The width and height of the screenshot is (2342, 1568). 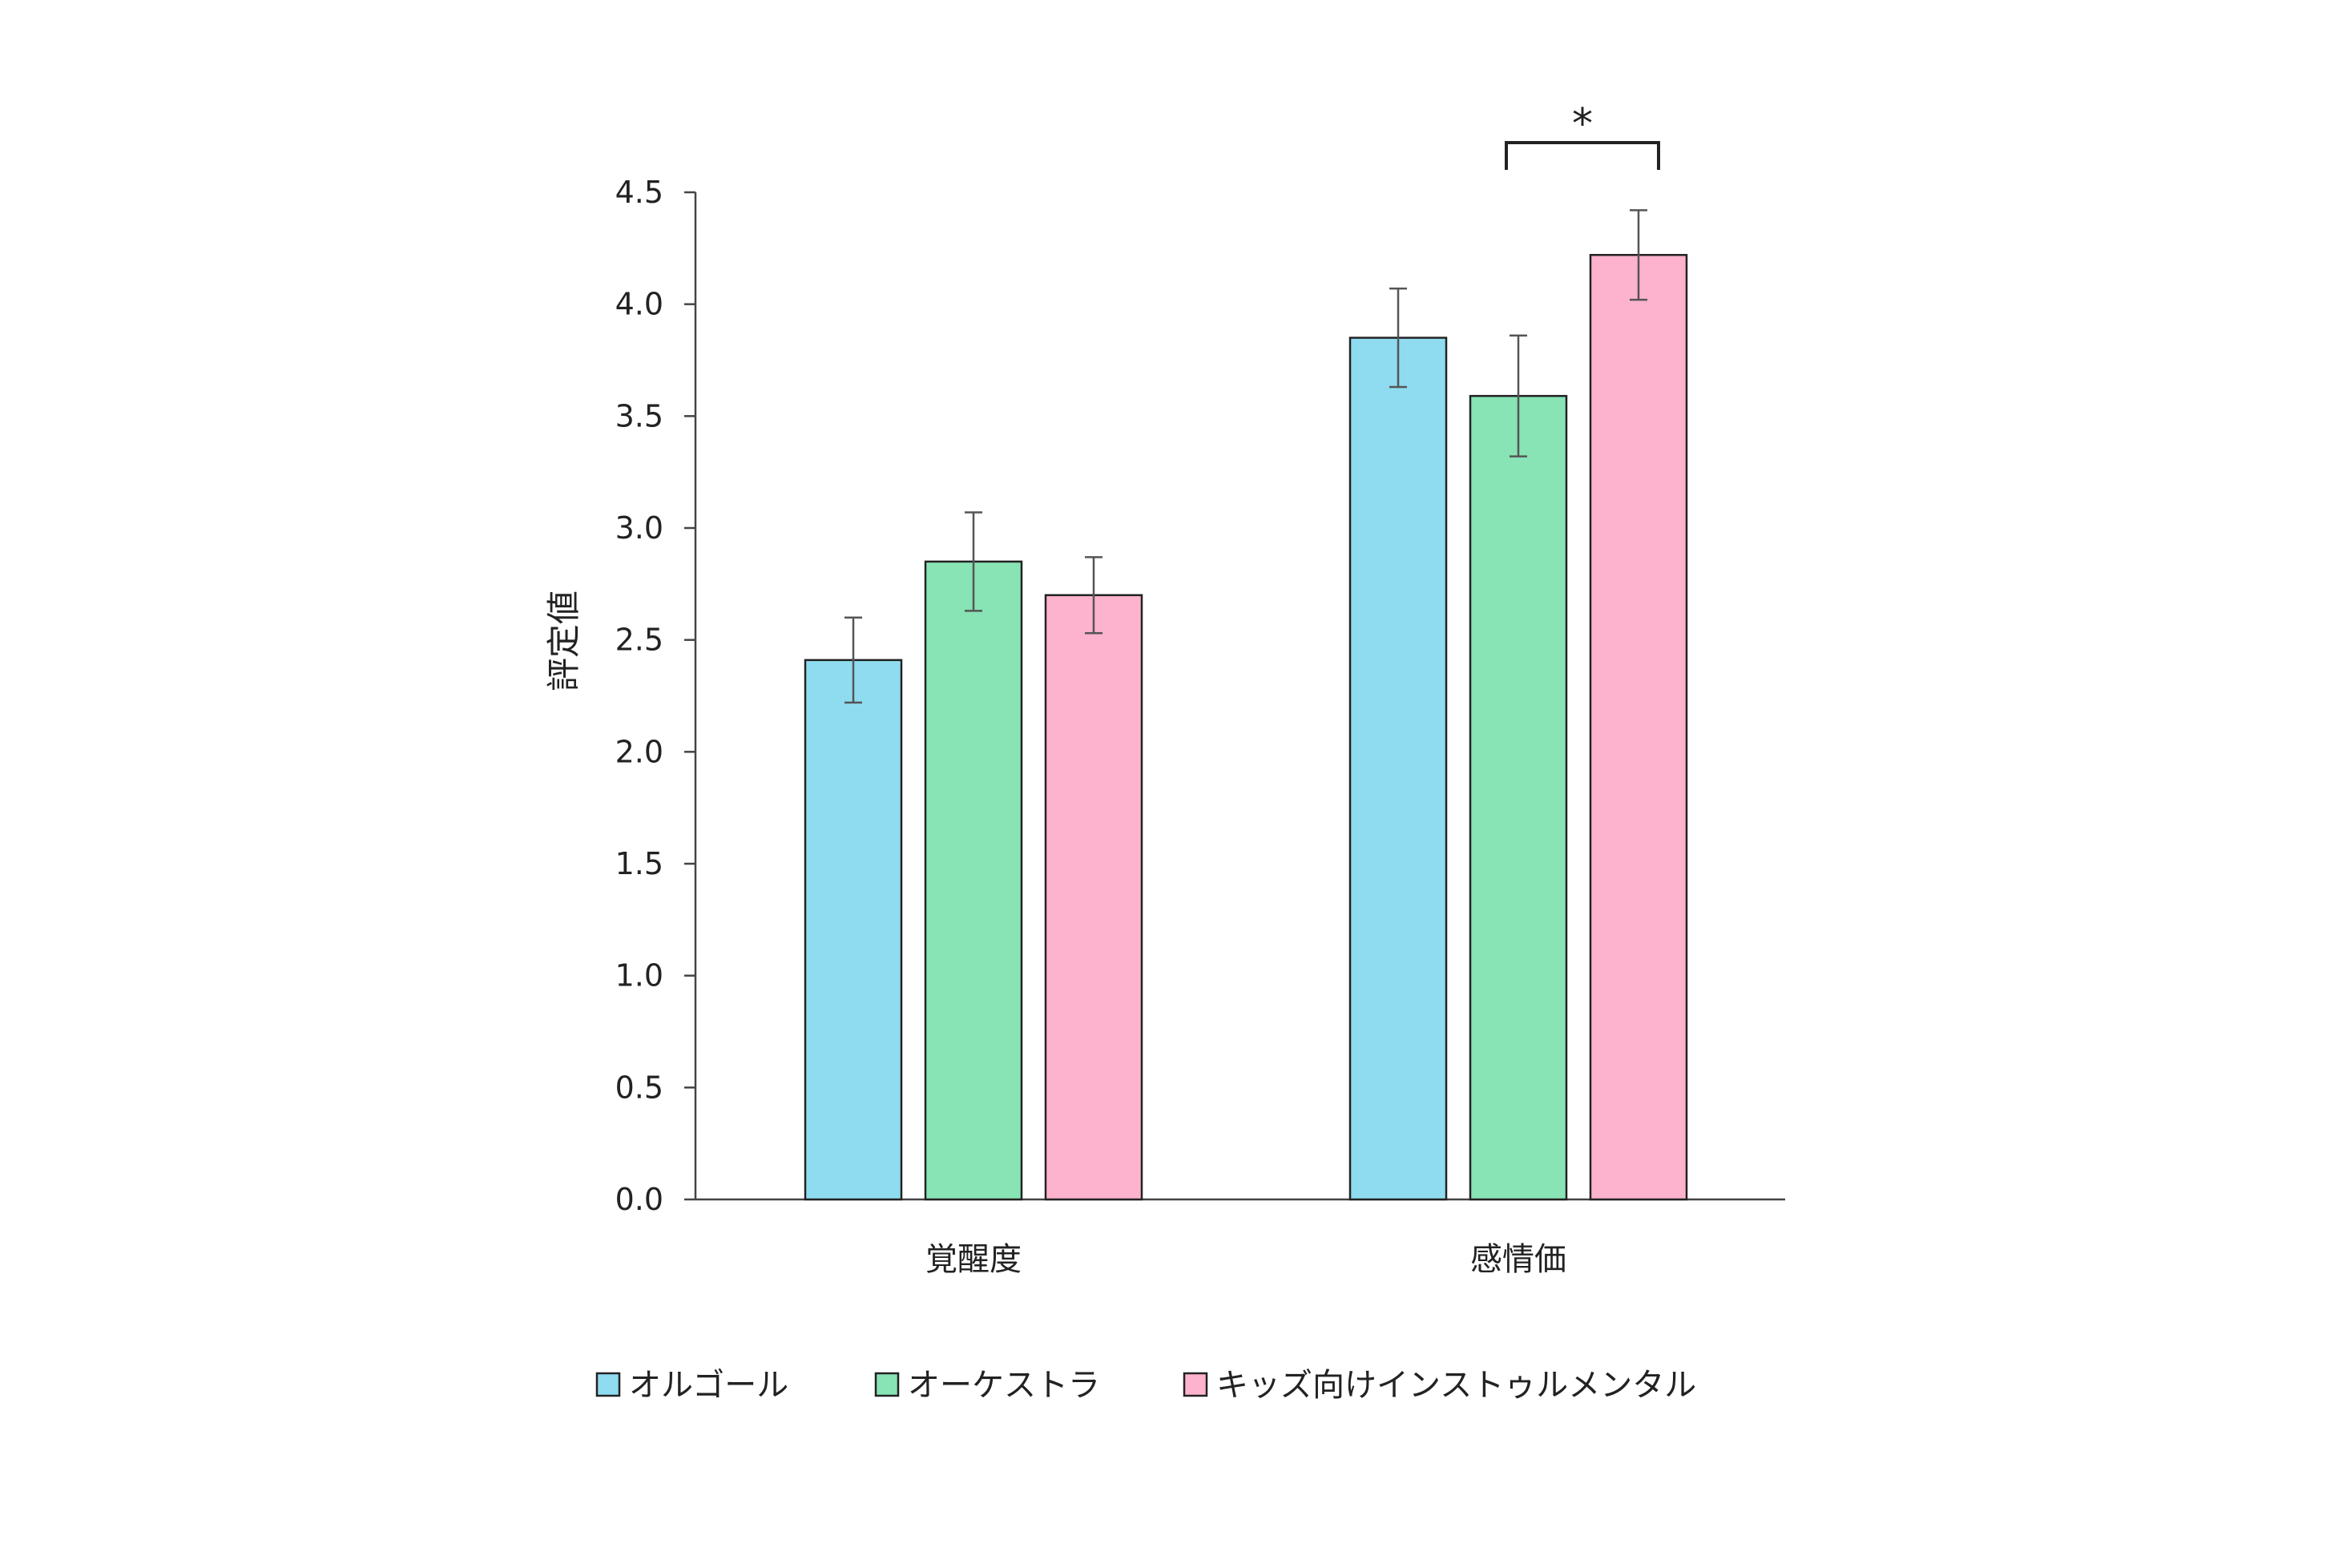 I want to click on y-tick-label-1: 0.5, so click(x=639, y=1087).